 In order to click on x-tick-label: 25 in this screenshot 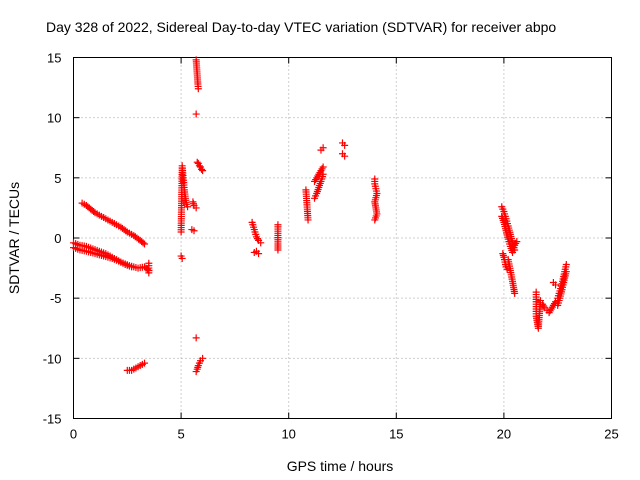, I will do `click(611, 434)`.